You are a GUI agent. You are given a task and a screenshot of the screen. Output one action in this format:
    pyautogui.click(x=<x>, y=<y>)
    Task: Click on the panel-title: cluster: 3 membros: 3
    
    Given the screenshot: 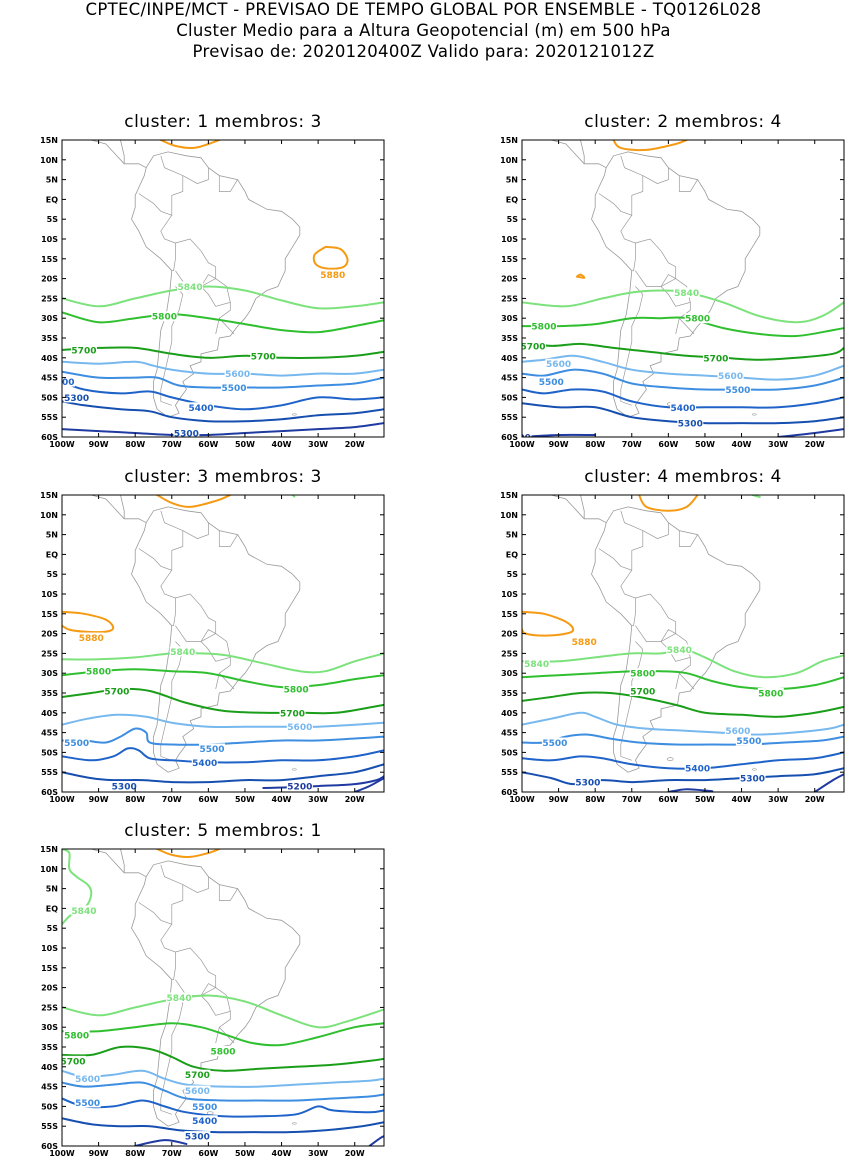 What is the action you would take?
    pyautogui.click(x=223, y=477)
    